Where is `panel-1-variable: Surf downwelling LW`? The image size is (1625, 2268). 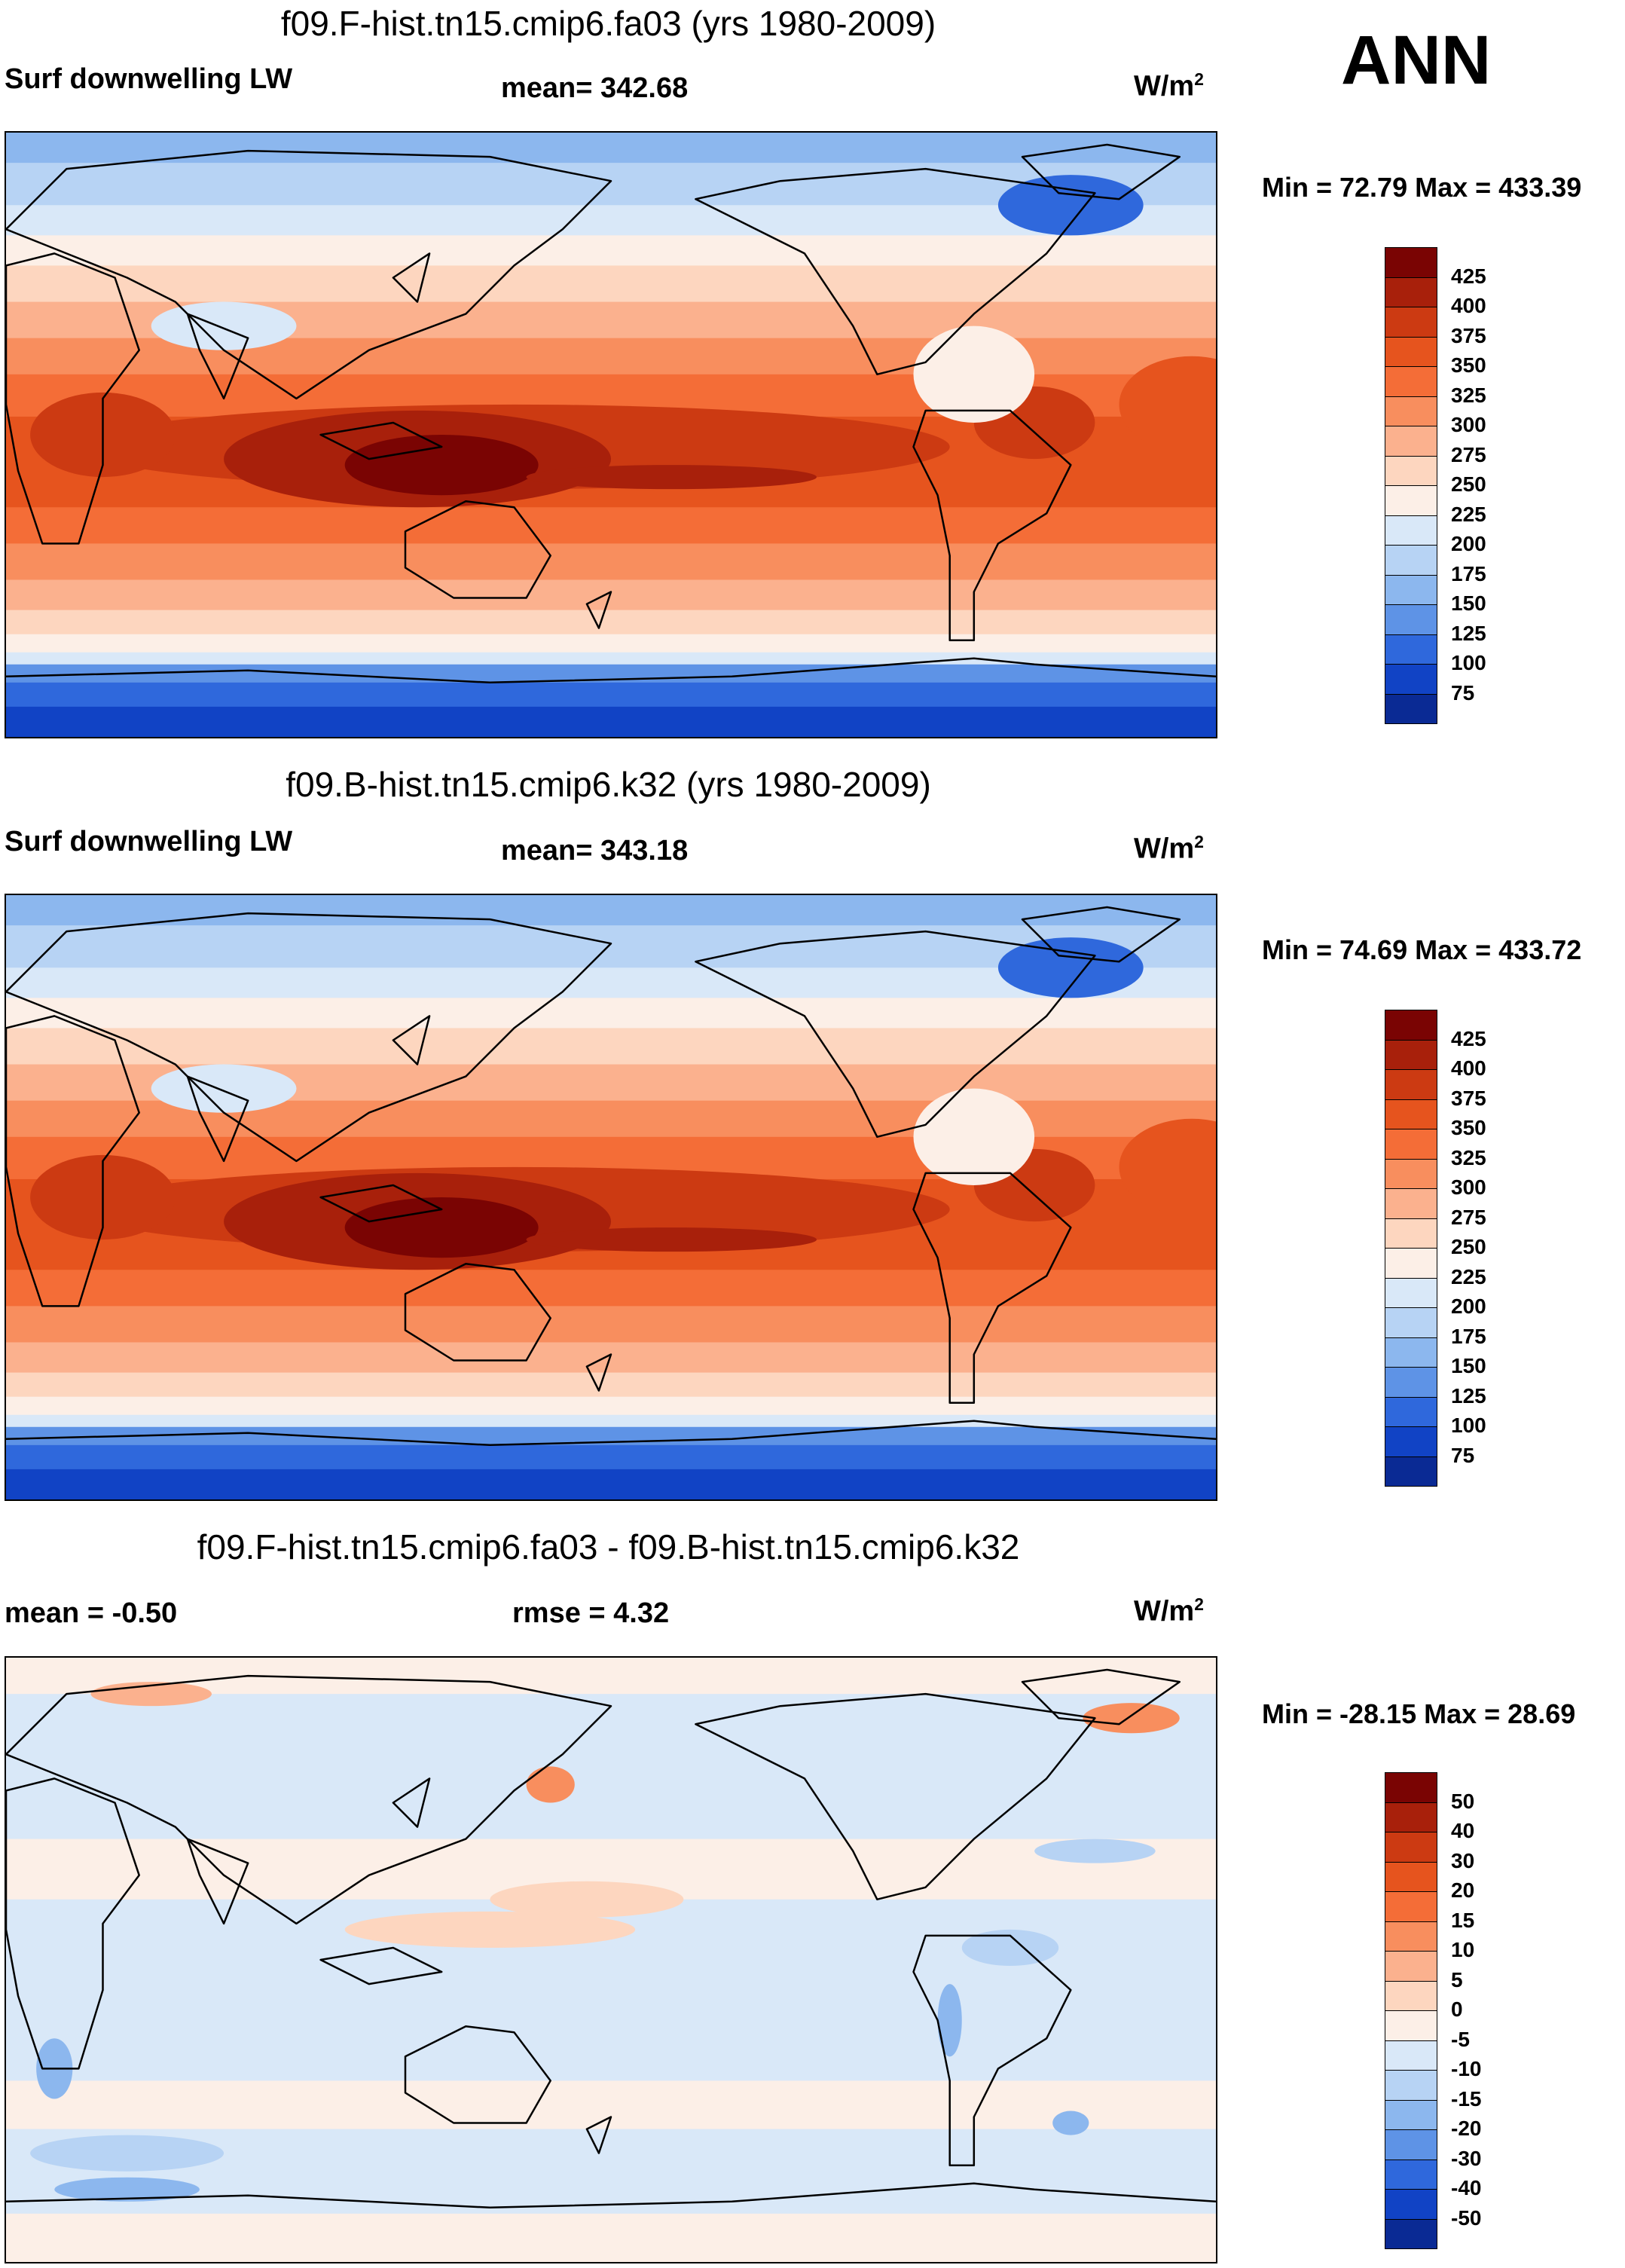
panel-1-variable: Surf downwelling LW is located at coordinates (149, 79).